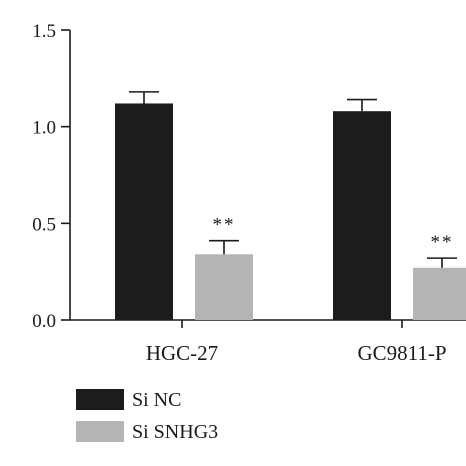 This screenshot has height=466, width=466. Describe the element at coordinates (175, 432) in the screenshot. I see `legend-label: Si SNHG3` at that location.